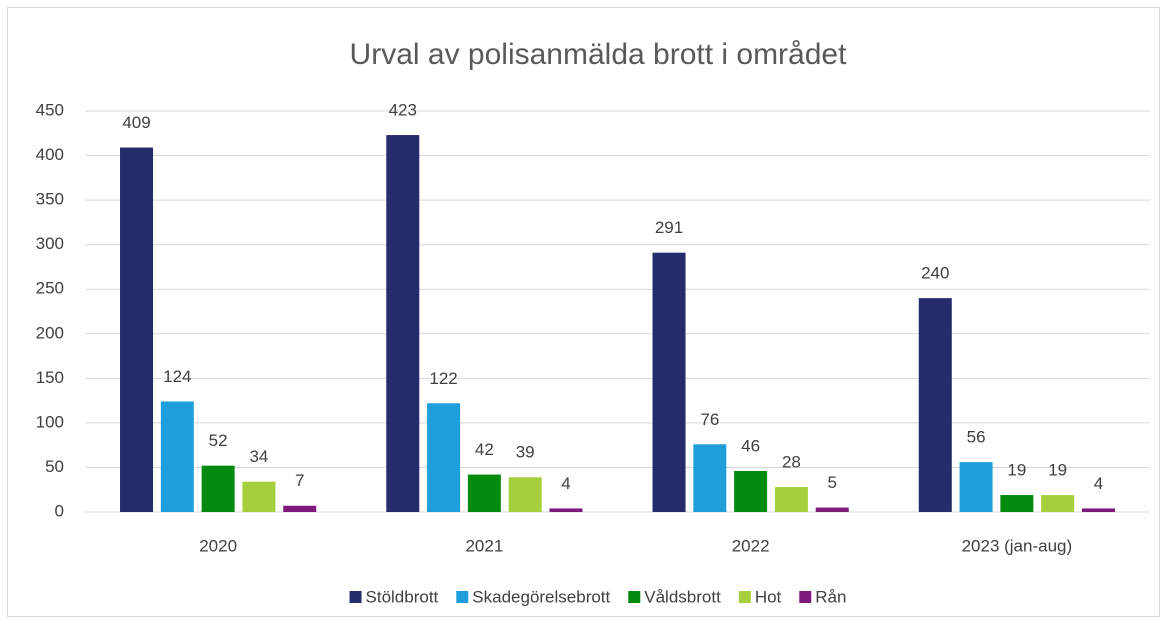 The height and width of the screenshot is (625, 1168). I want to click on data-label: 39, so click(525, 452).